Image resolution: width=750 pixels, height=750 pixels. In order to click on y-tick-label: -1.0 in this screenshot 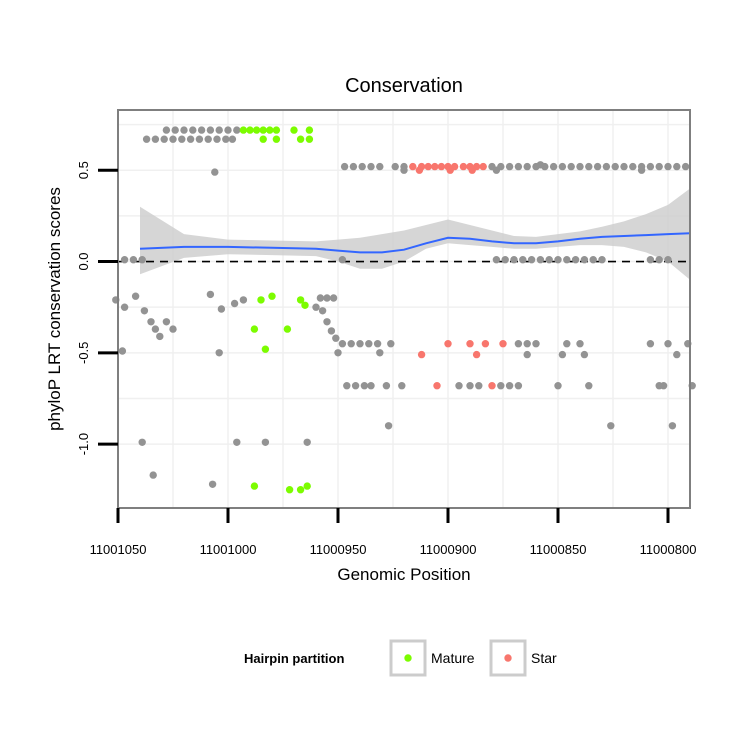, I will do `click(83, 444)`.